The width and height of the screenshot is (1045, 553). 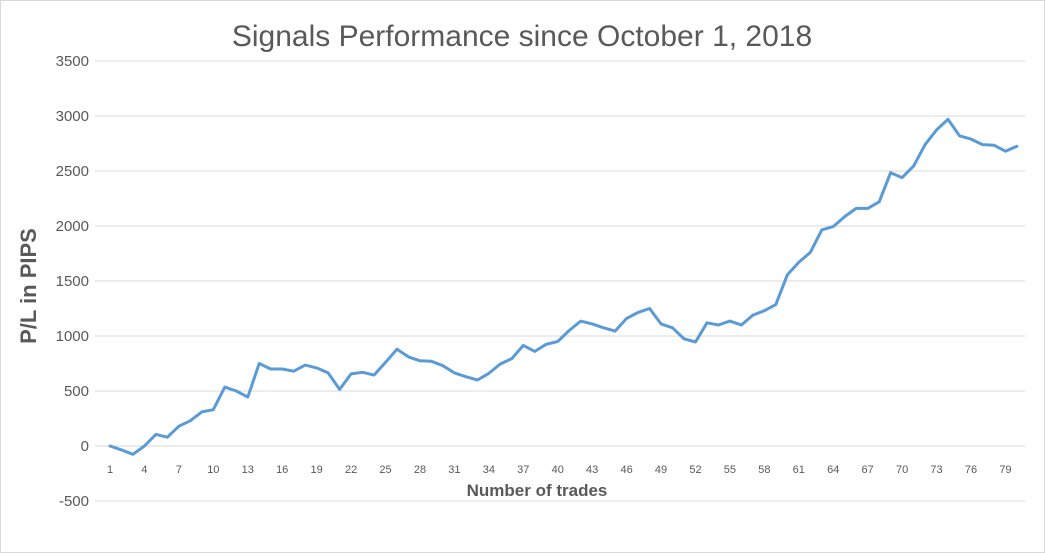 What do you see at coordinates (936, 470) in the screenshot?
I see `x-tick-label: 73` at bounding box center [936, 470].